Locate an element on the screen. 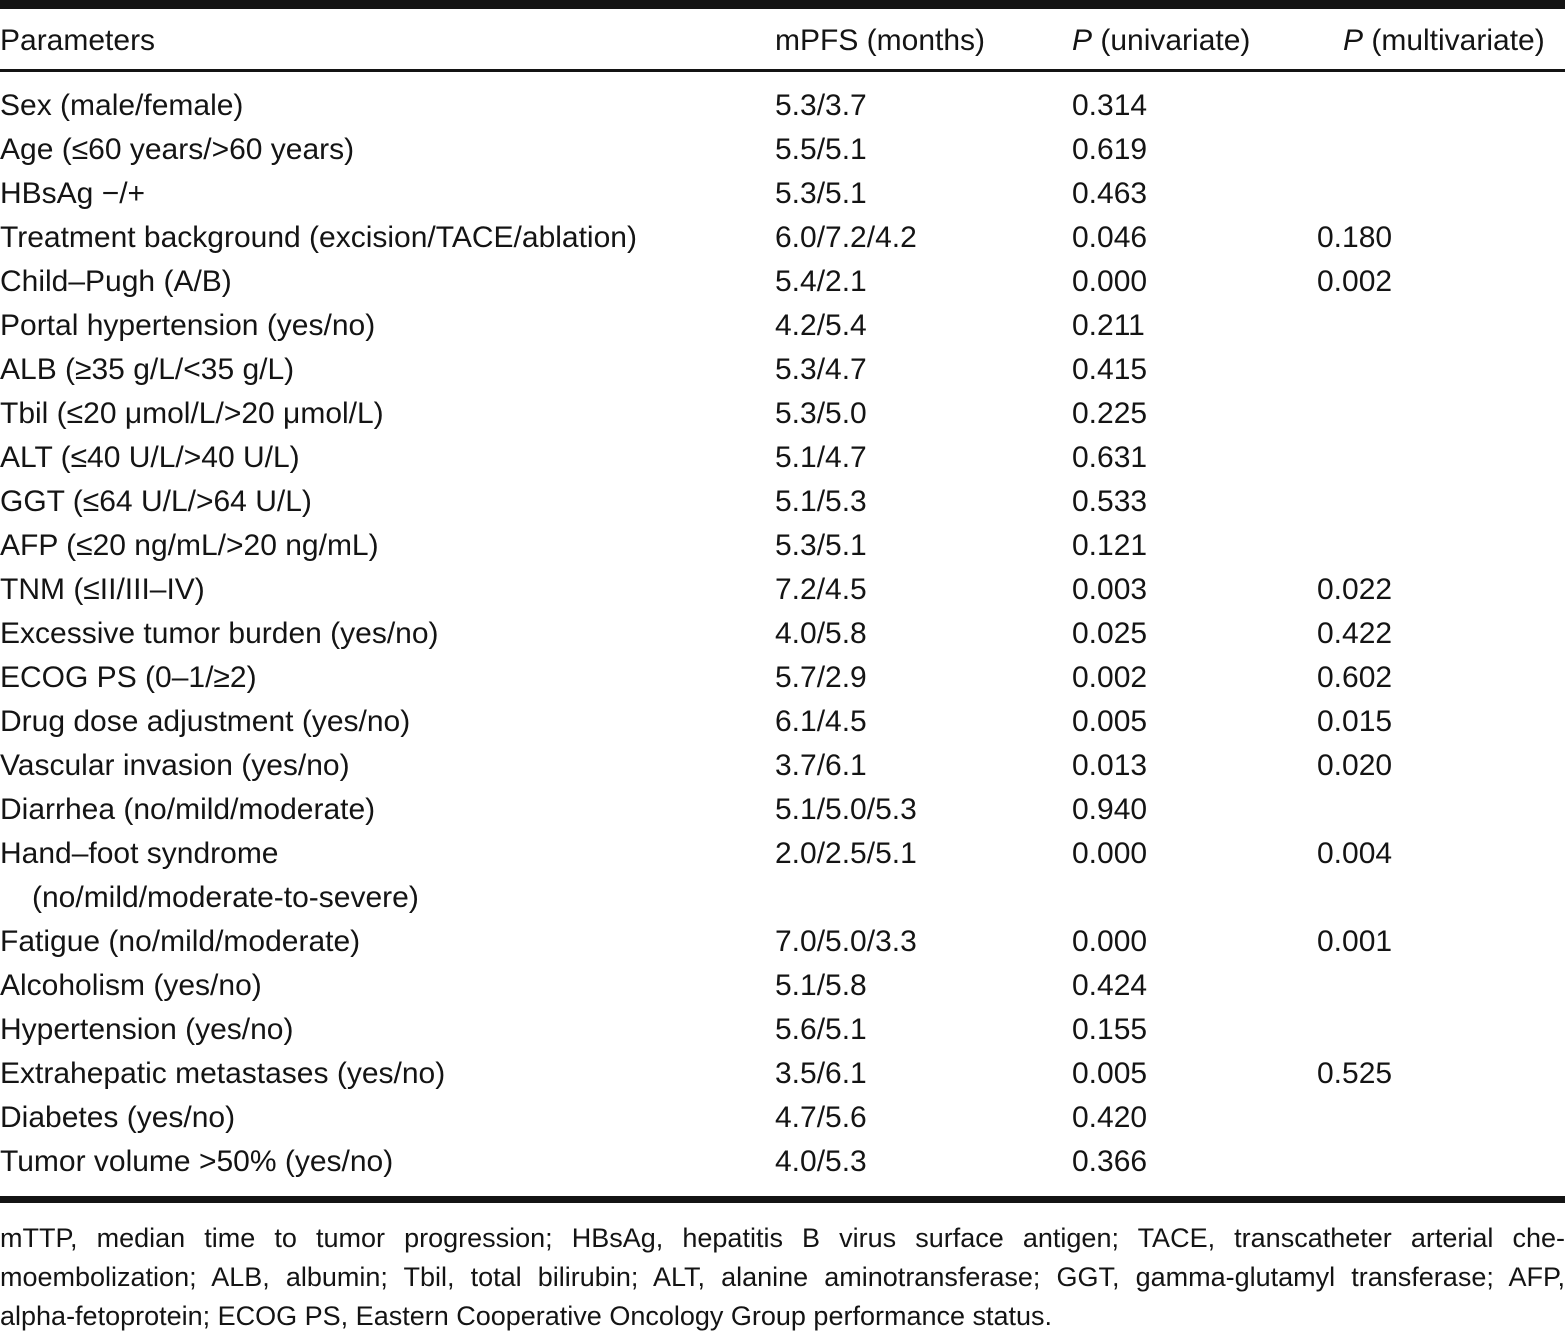 Image resolution: width=1565 pixels, height=1337 pixels. p-univariate-value: 0.121 is located at coordinates (1110, 545).